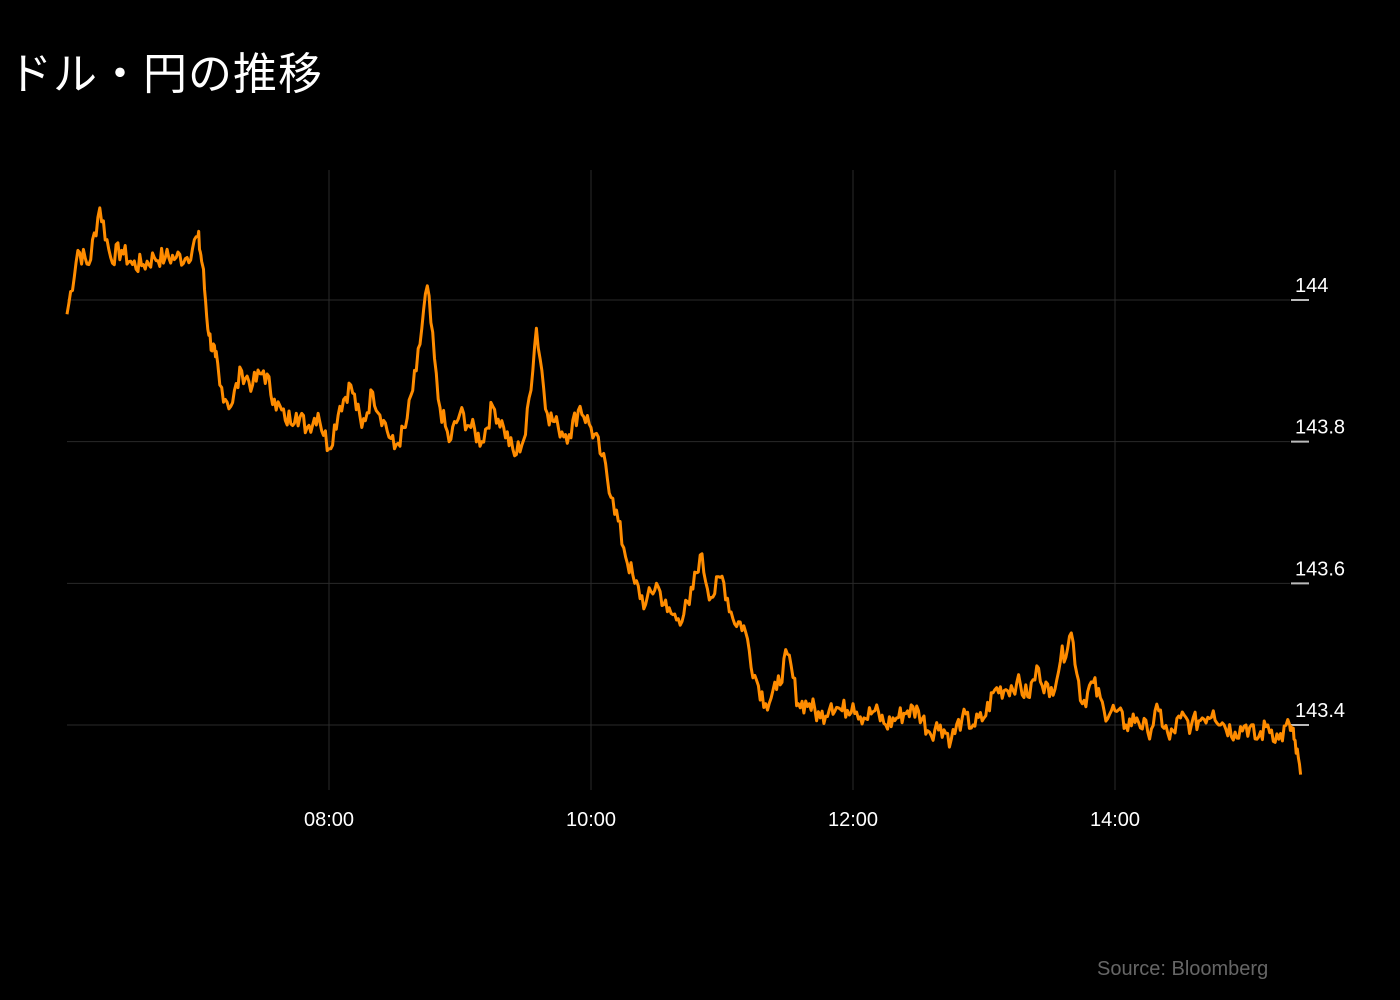 The width and height of the screenshot is (1400, 1000). I want to click on chart-title: ドル・円の推移, so click(165, 74).